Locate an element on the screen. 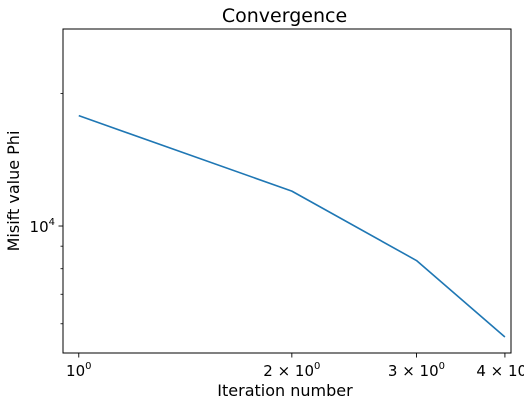 The height and width of the screenshot is (406, 524). y-tick-label: 104 is located at coordinates (42, 226).